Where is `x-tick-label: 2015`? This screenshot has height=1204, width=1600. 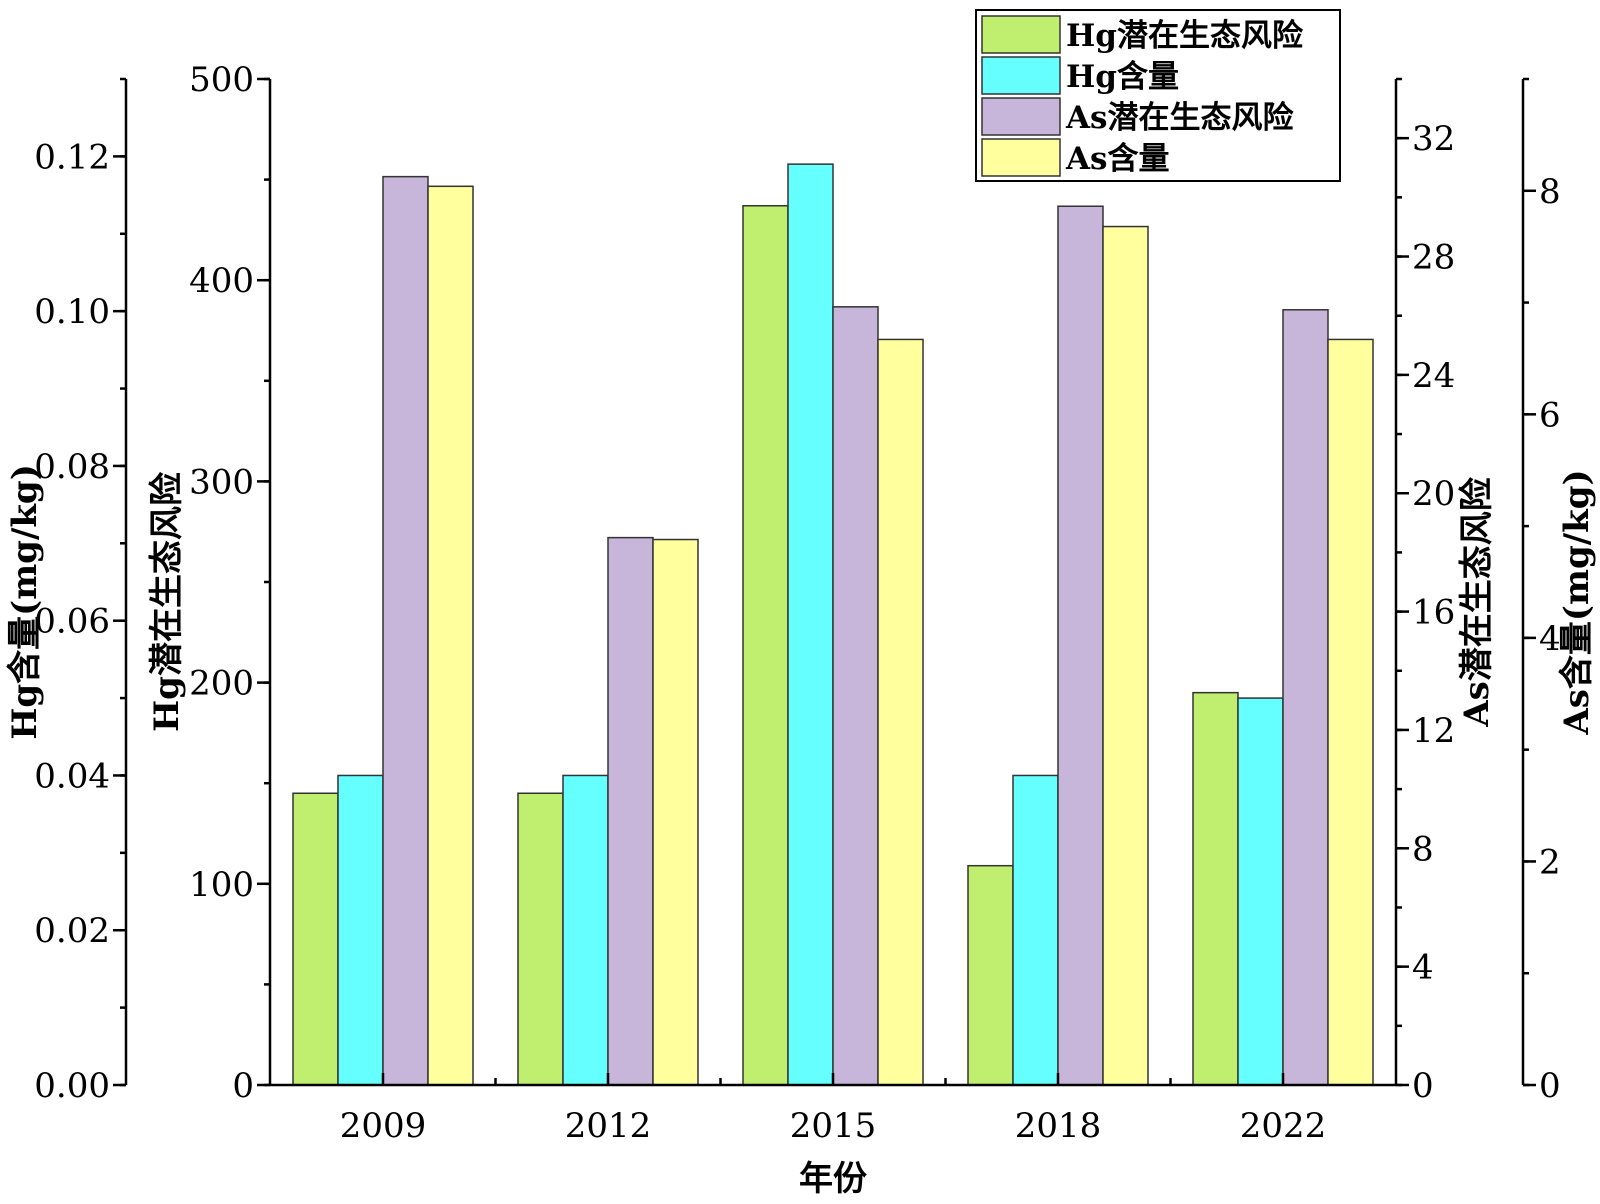
x-tick-label: 2015 is located at coordinates (833, 1126).